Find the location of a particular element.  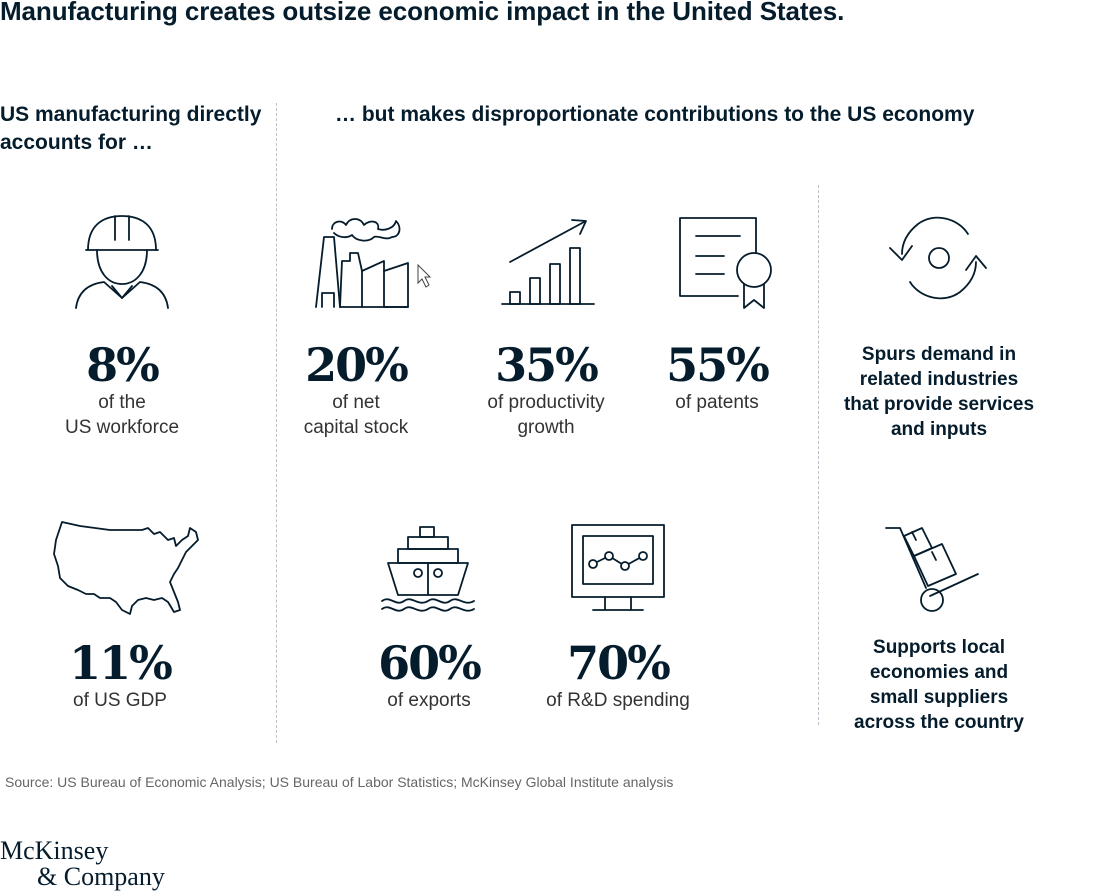

stat-exports: 60% of exports is located at coordinates (429, 675).